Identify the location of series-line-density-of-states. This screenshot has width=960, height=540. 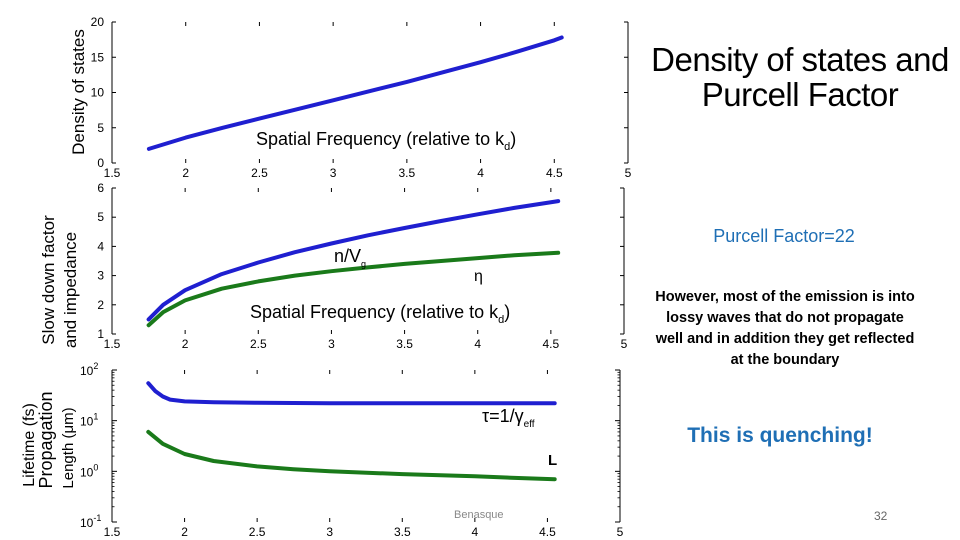
(355, 93).